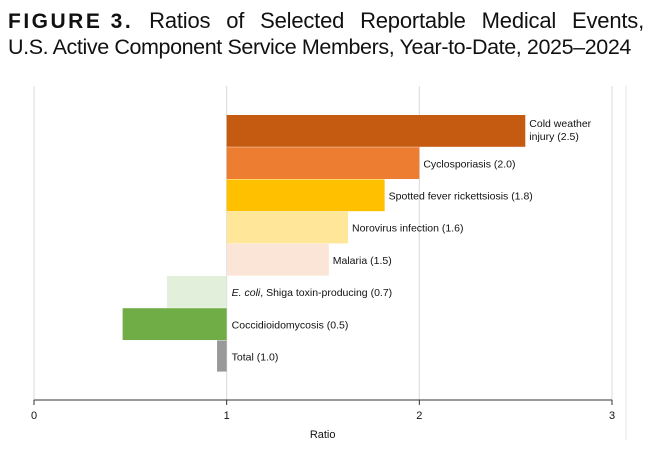  I want to click on bar-label: Norovirus infection (1.6), so click(407, 229).